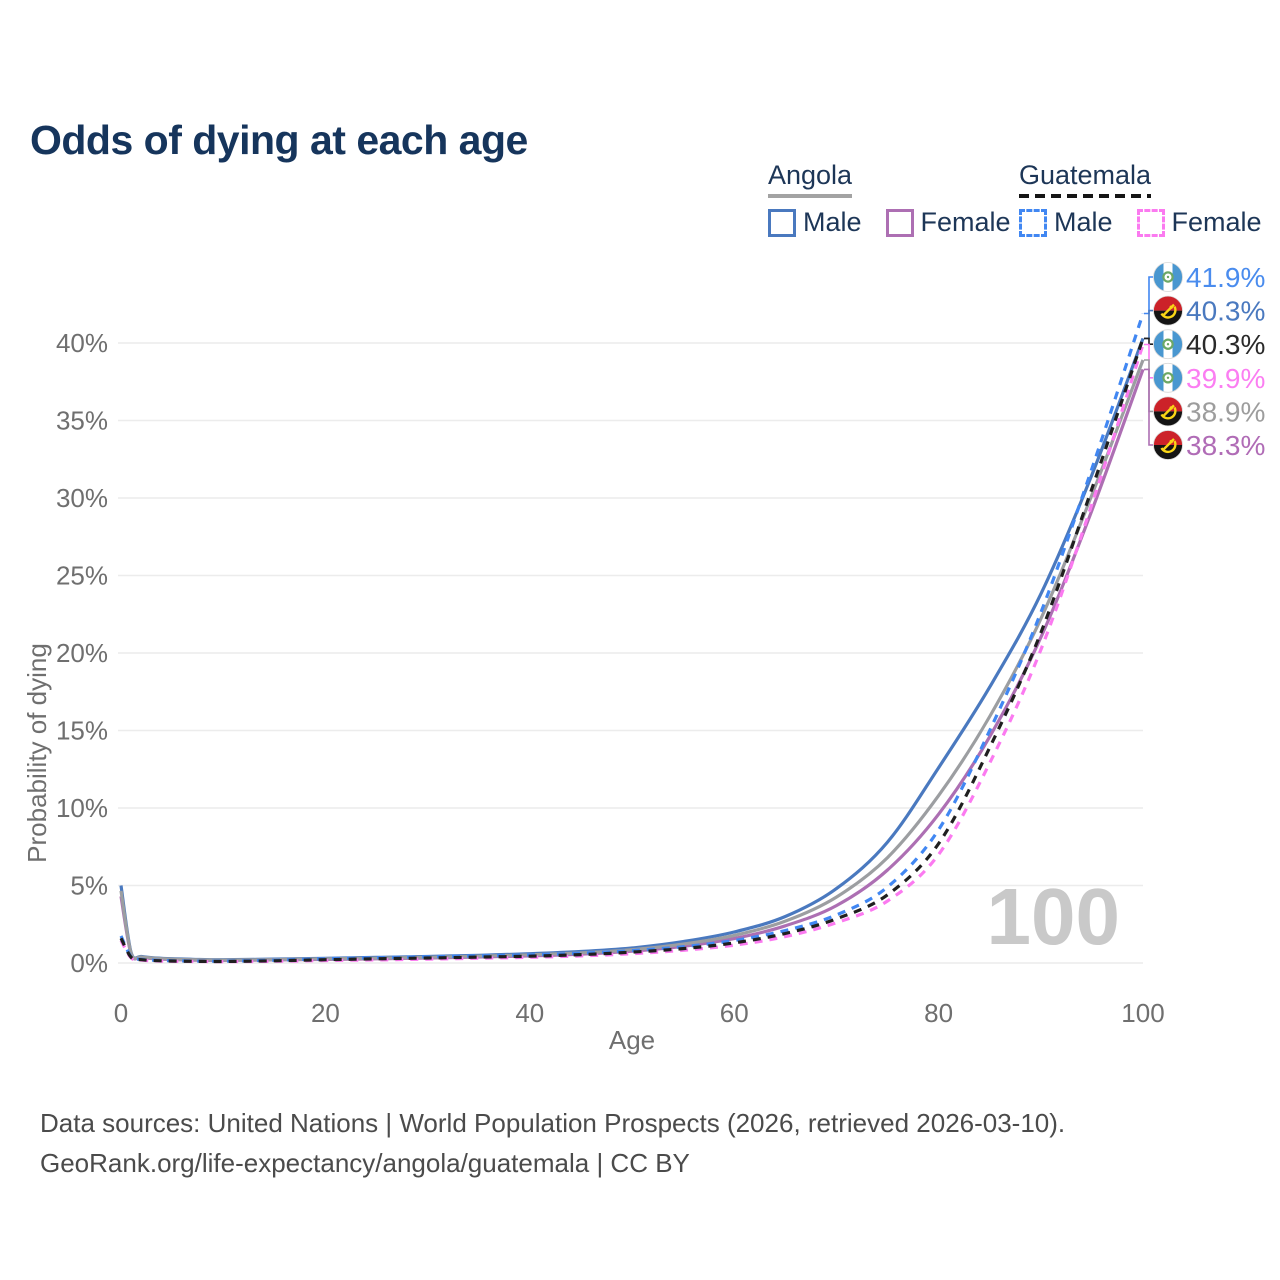  I want to click on x-axis-title: Age, so click(632, 1040).